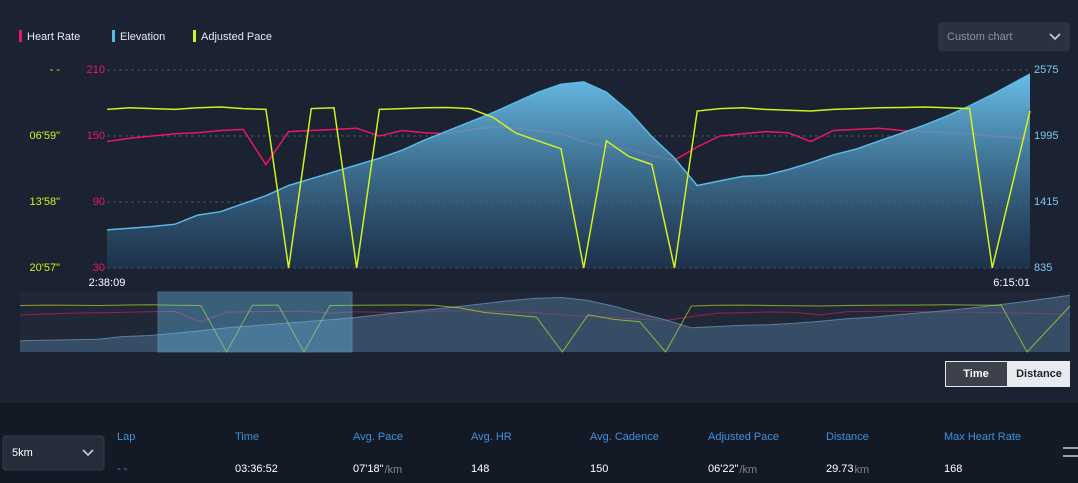 The height and width of the screenshot is (483, 1078). Describe the element at coordinates (723, 469) in the screenshot. I see `table-cell: 06'22"` at that location.